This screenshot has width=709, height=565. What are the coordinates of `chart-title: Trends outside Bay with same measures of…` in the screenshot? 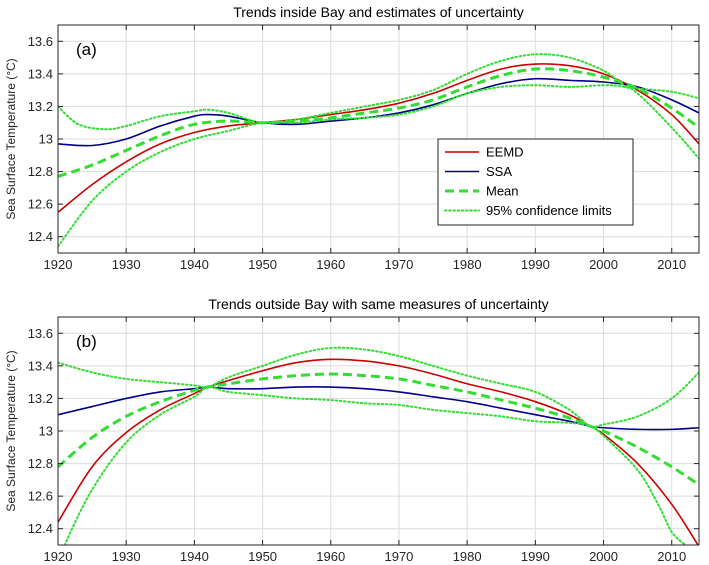 It's located at (378, 304).